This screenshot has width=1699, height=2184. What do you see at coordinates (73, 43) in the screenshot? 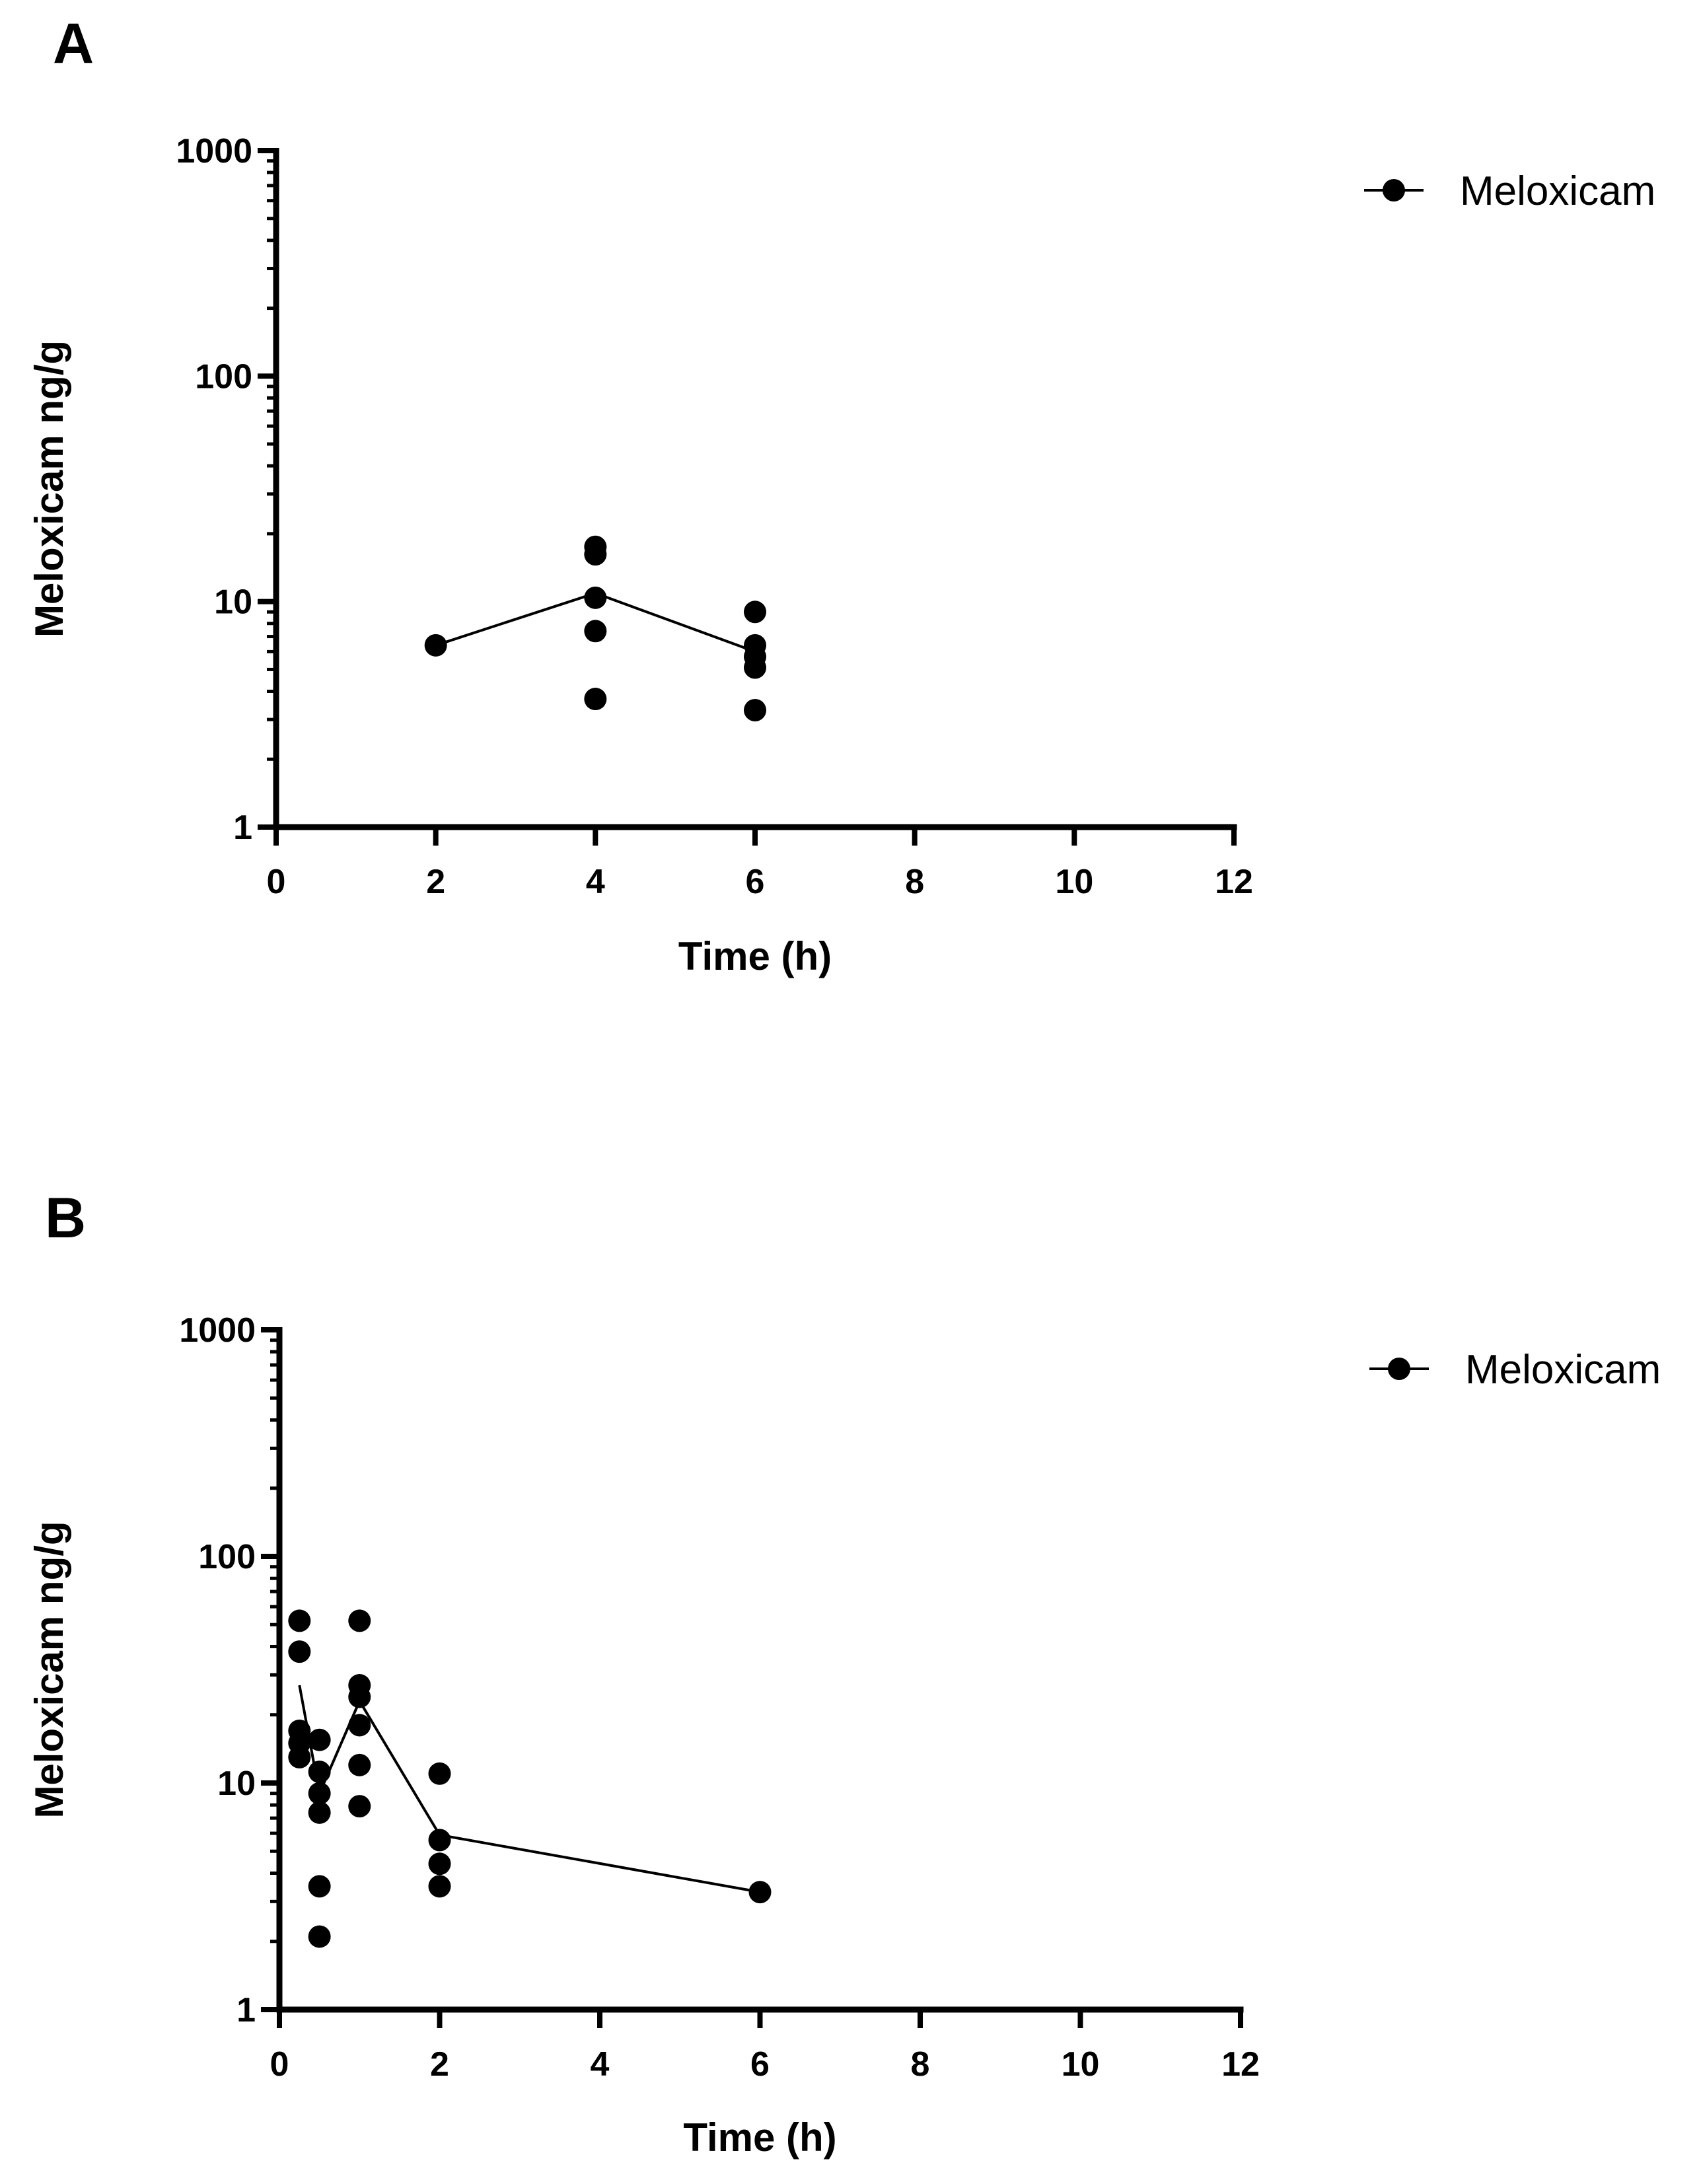
I see `panel-label: A` at bounding box center [73, 43].